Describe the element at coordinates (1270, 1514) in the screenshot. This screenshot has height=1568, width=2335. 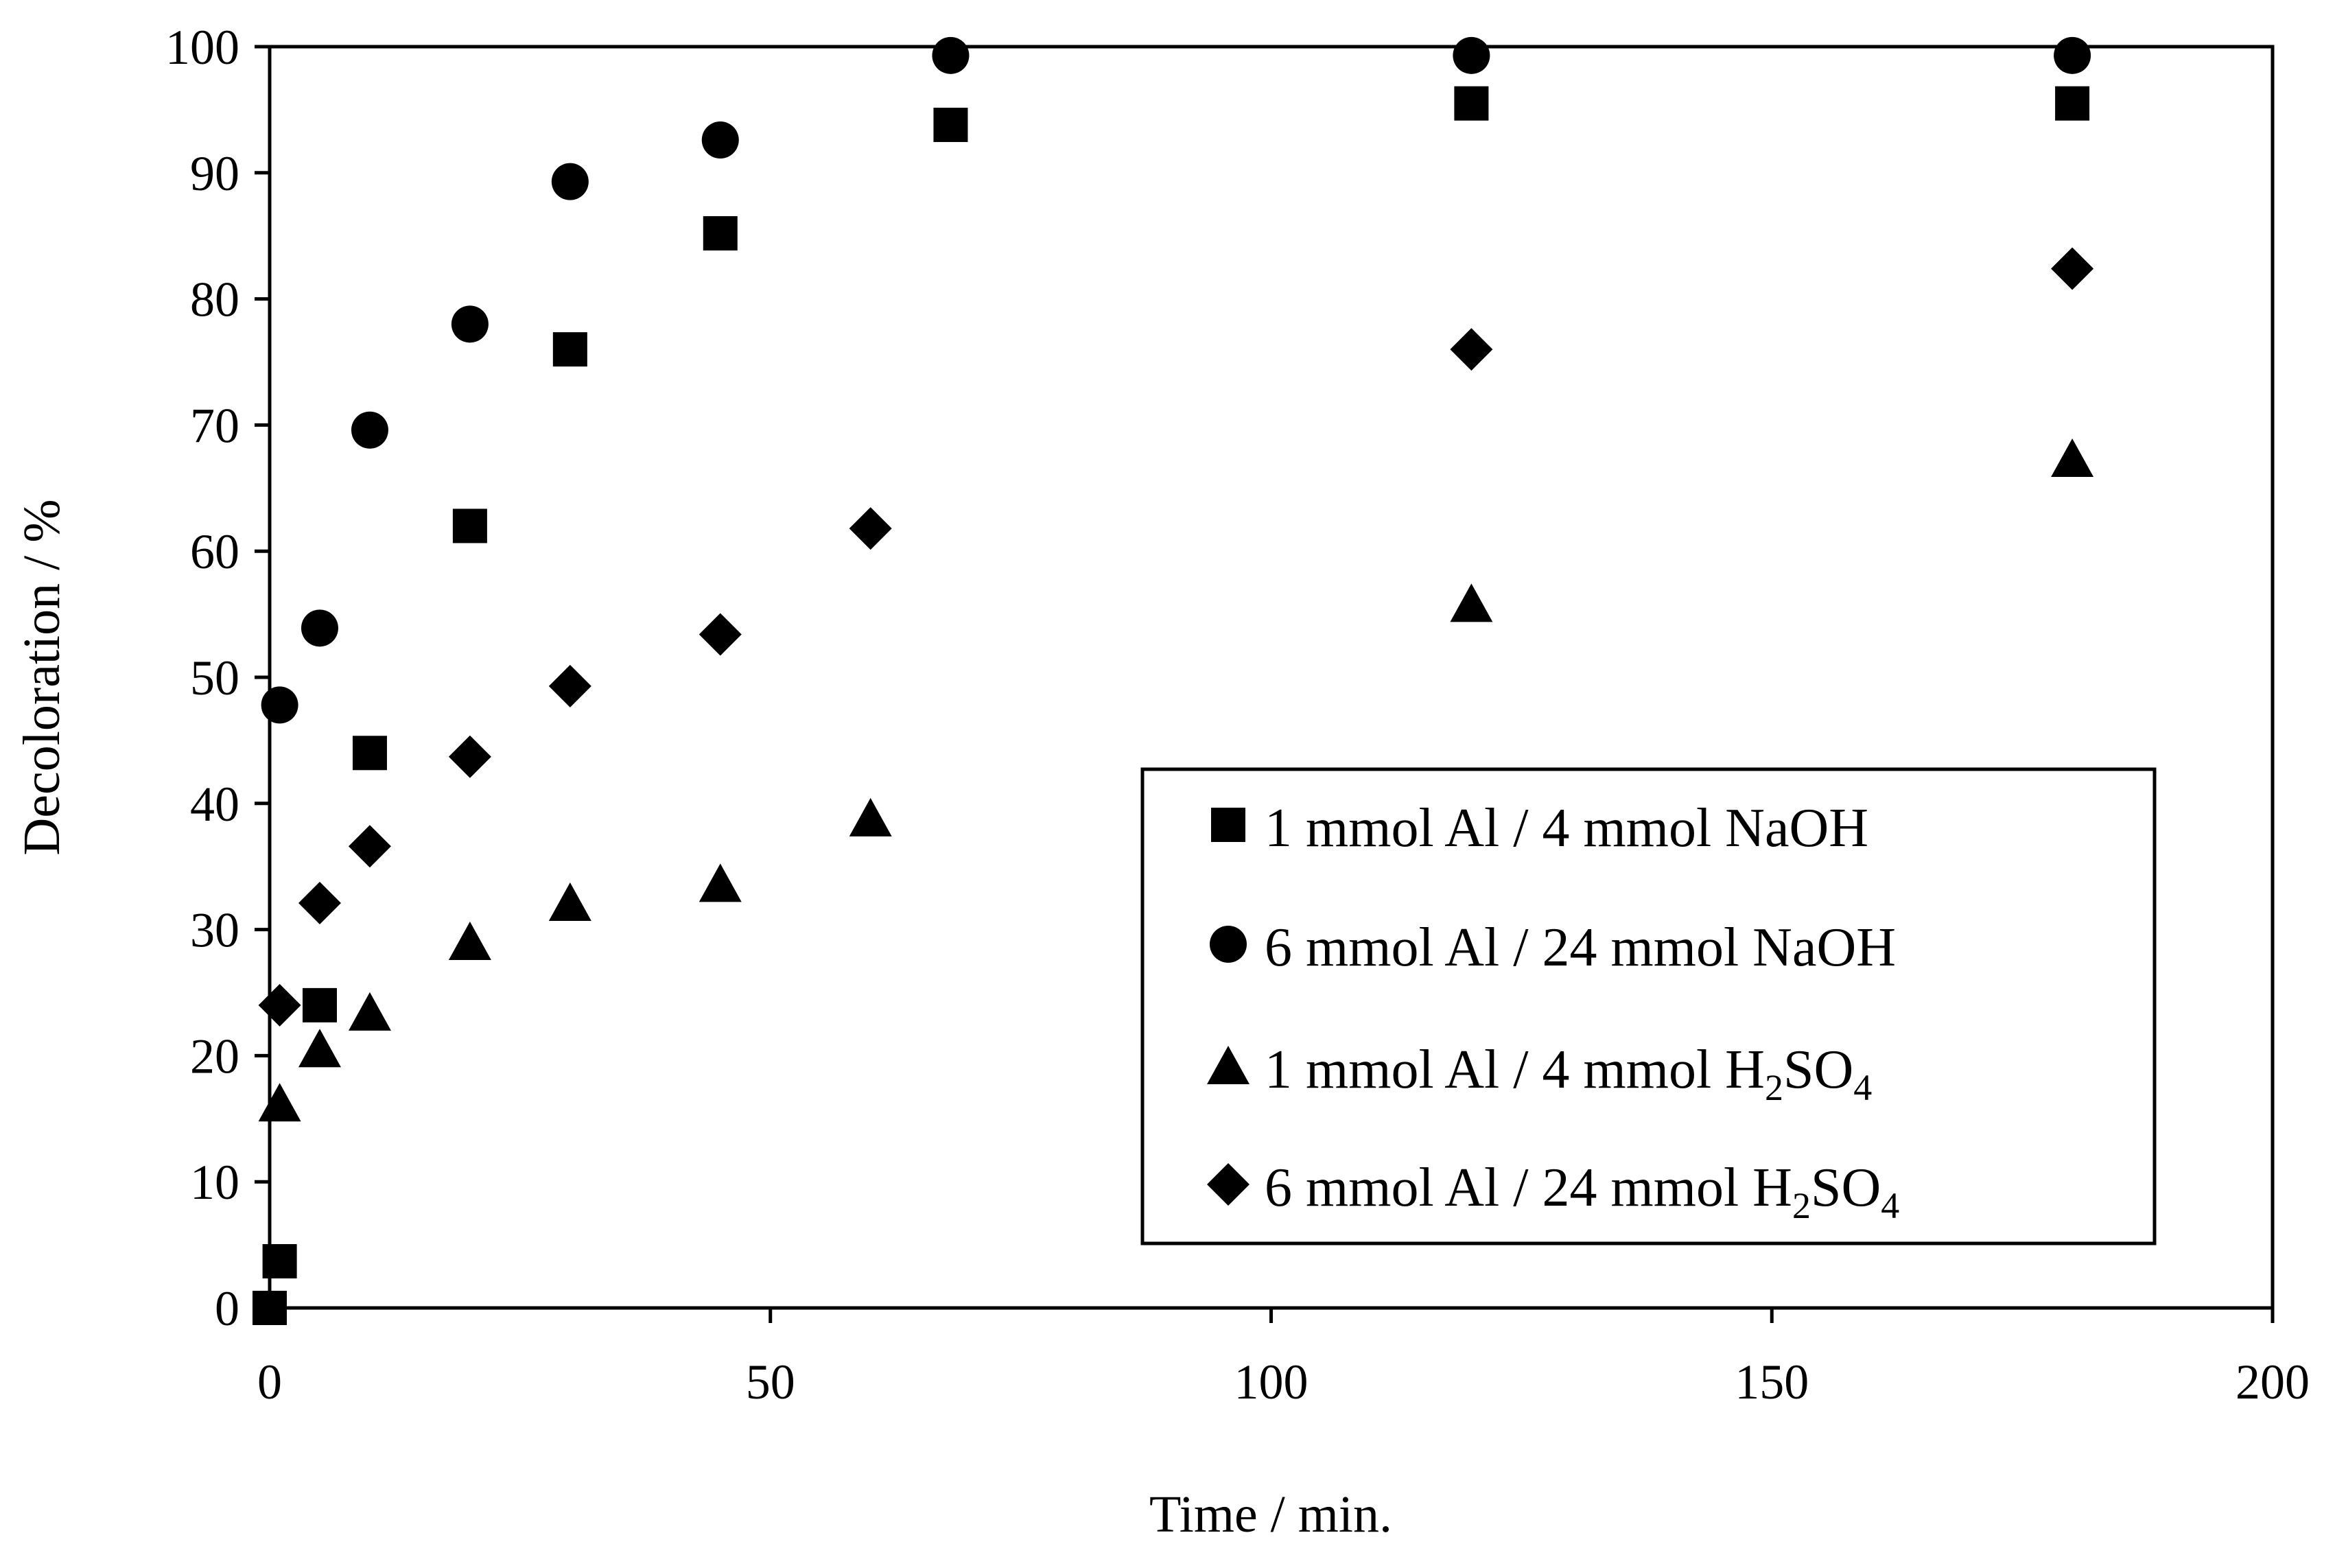
I see `x-axis-title: Time / min.` at that location.